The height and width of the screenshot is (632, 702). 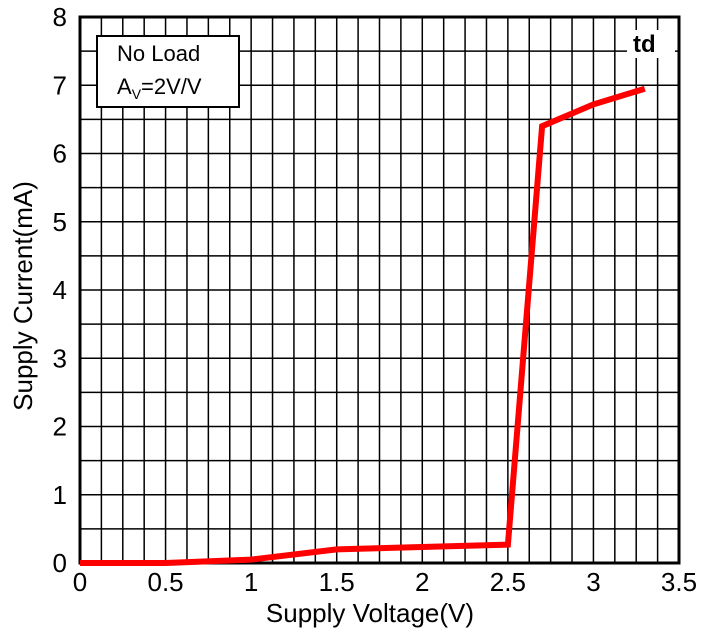 I want to click on x-tick-label: 2, so click(x=422, y=582).